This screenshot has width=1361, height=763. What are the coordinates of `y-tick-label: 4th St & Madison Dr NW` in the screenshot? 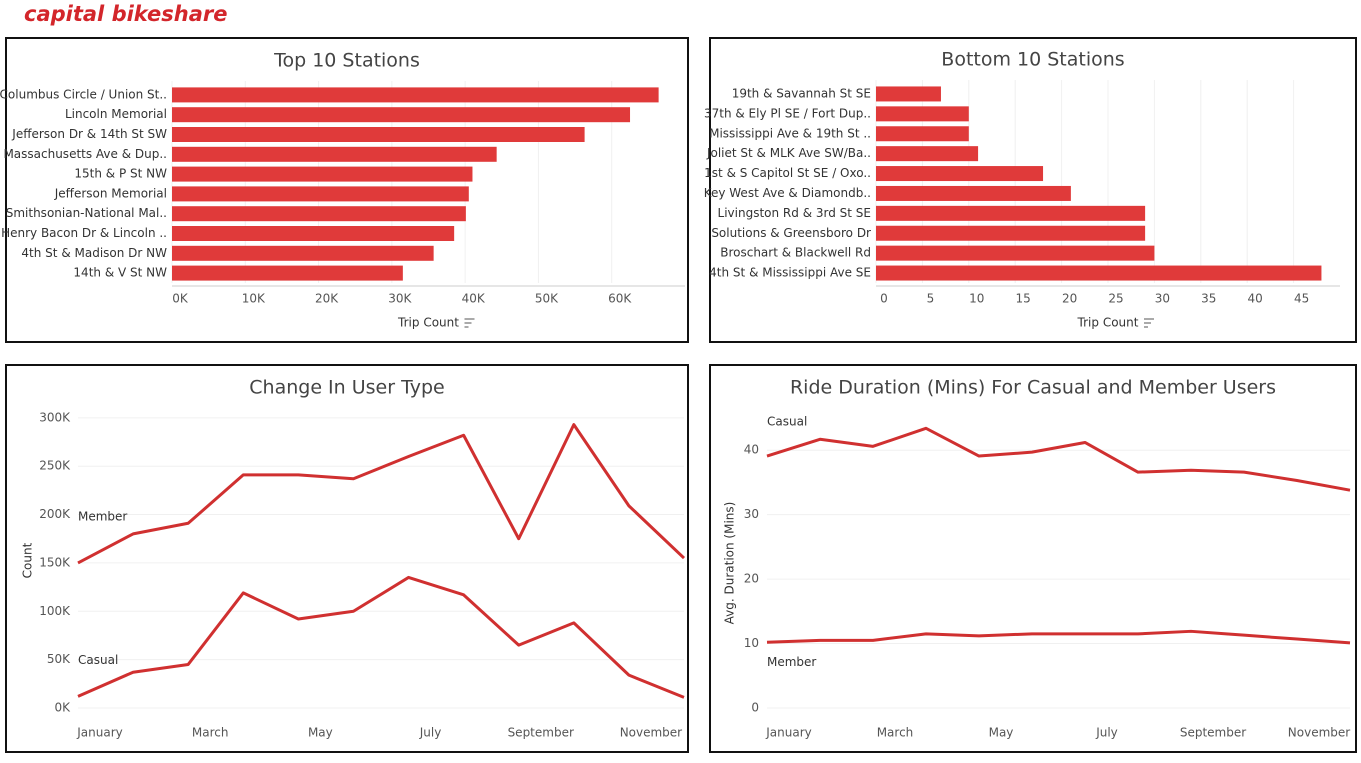 It's located at (94, 253).